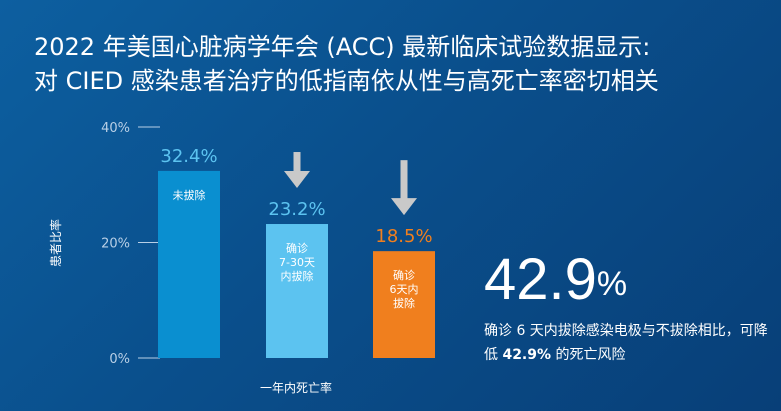 The image size is (781, 411). I want to click on big-stat-number: 42.9, so click(540, 279).